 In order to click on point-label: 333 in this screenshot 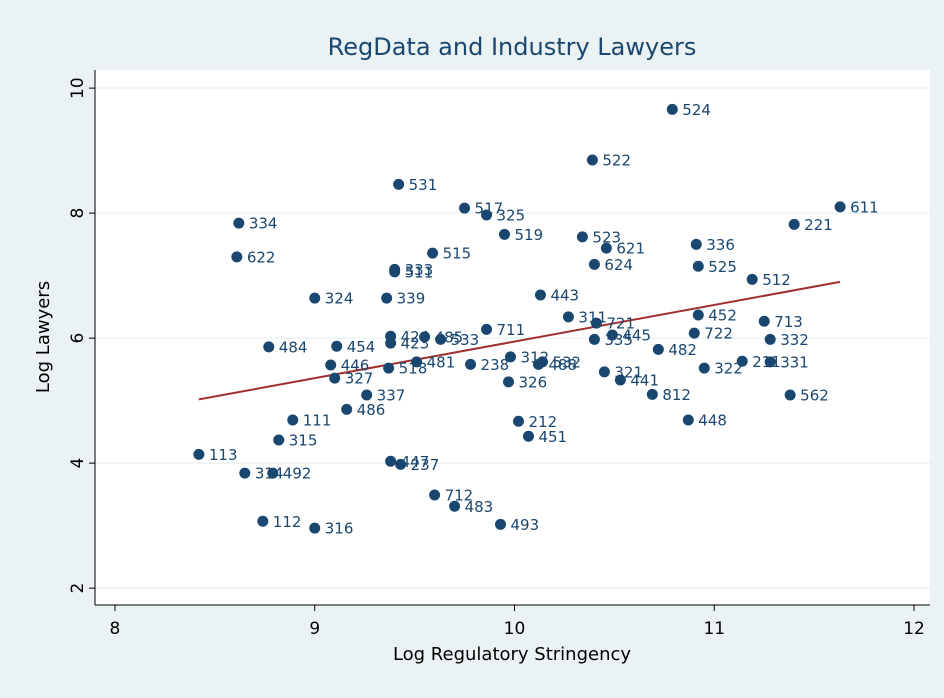, I will do `click(419, 270)`.